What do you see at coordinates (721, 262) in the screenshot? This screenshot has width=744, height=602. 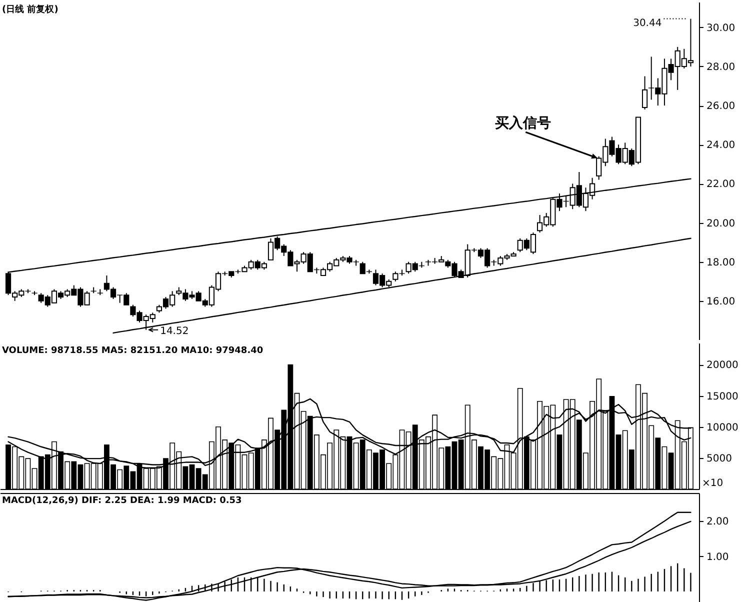 I see `y-tick-label: 18.00` at bounding box center [721, 262].